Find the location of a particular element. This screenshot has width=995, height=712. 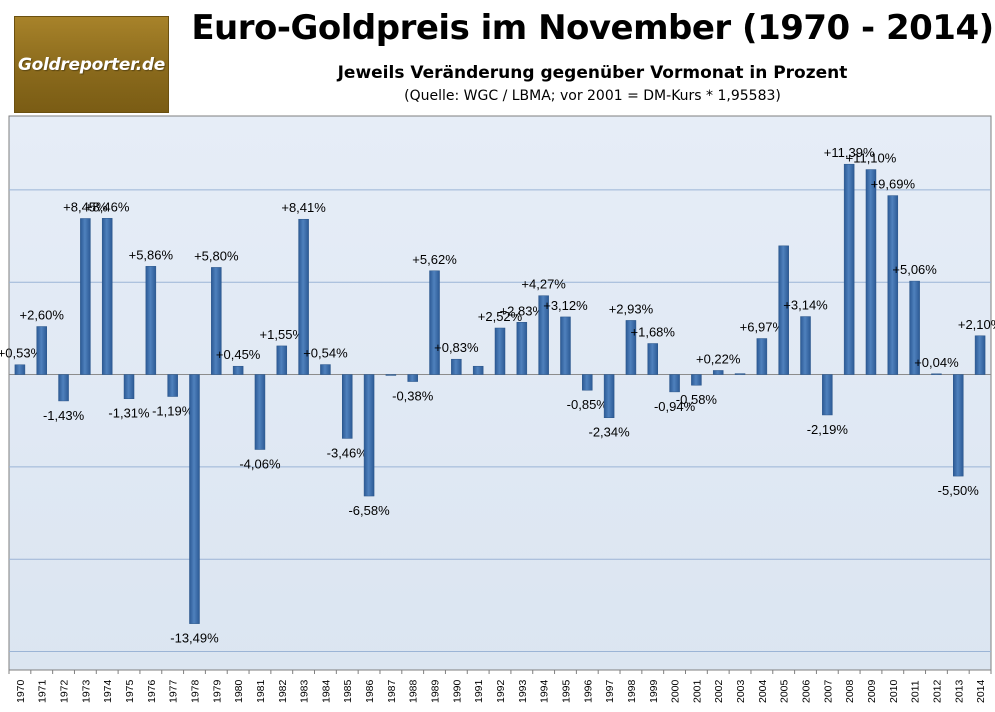

data-label-2006: +3,14% is located at coordinates (805, 305).